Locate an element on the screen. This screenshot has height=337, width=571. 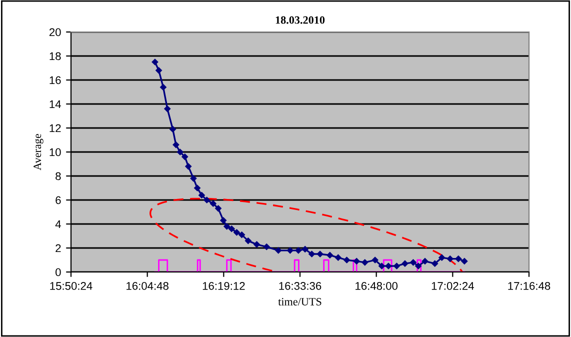
y-tick-label: 0 is located at coordinates (58, 272).